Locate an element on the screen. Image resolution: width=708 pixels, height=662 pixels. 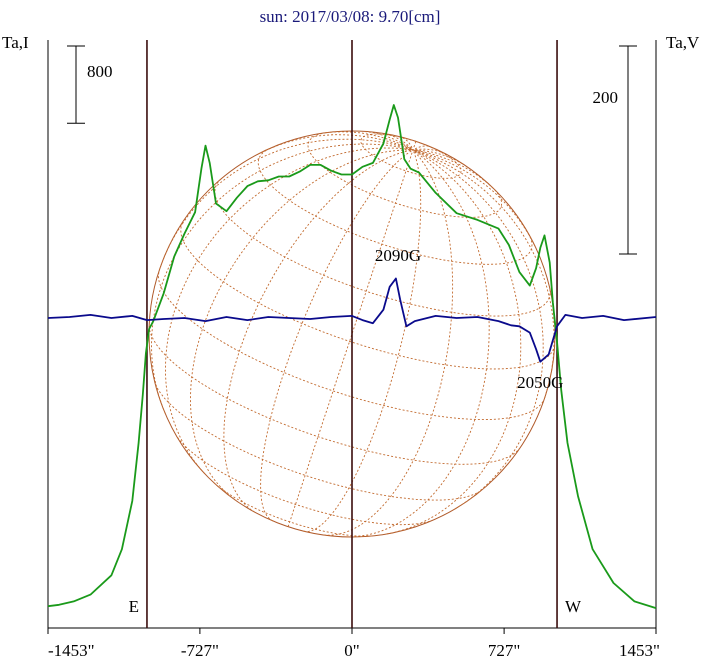
x-tick-label: -727" is located at coordinates (200, 650).